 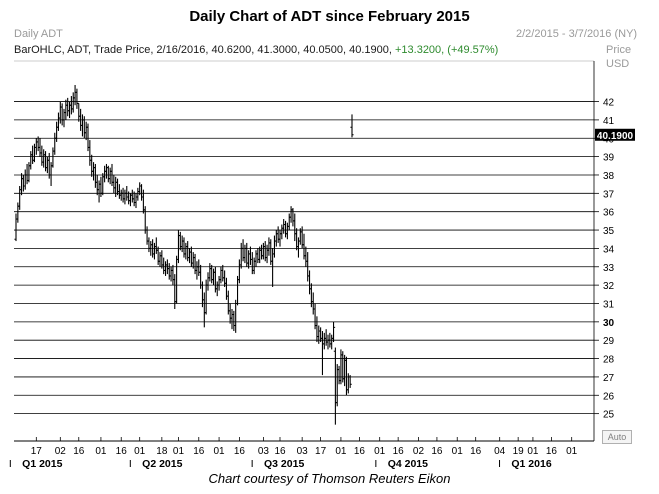 What do you see at coordinates (615, 136) in the screenshot?
I see `last-price-label: 40.1900` at bounding box center [615, 136].